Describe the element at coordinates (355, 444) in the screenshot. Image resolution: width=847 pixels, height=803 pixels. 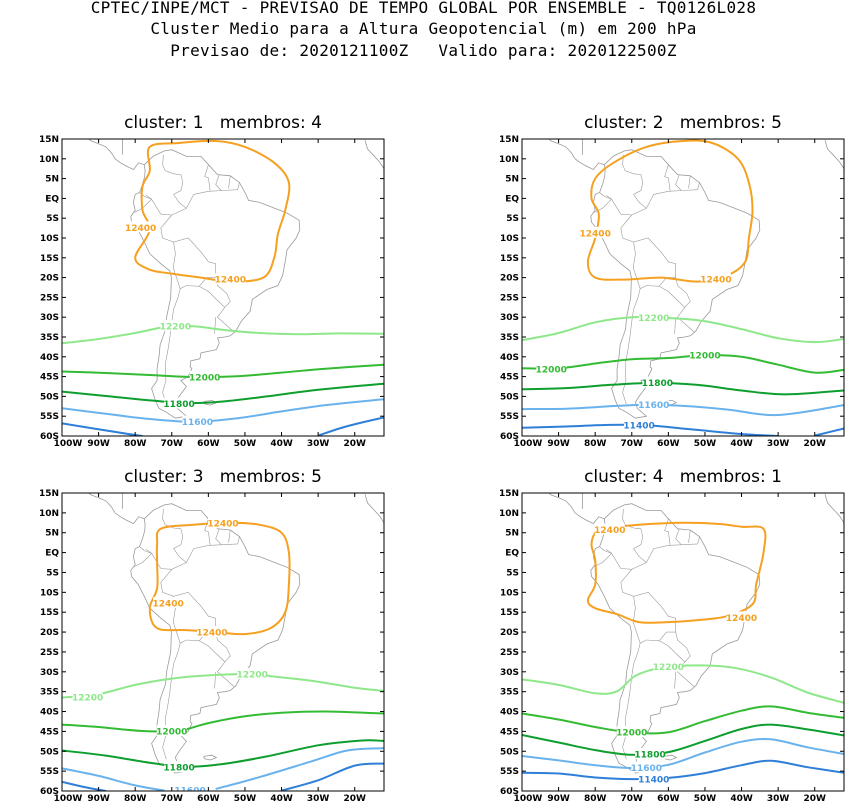
I see `lon-tick-label: 20W` at that location.